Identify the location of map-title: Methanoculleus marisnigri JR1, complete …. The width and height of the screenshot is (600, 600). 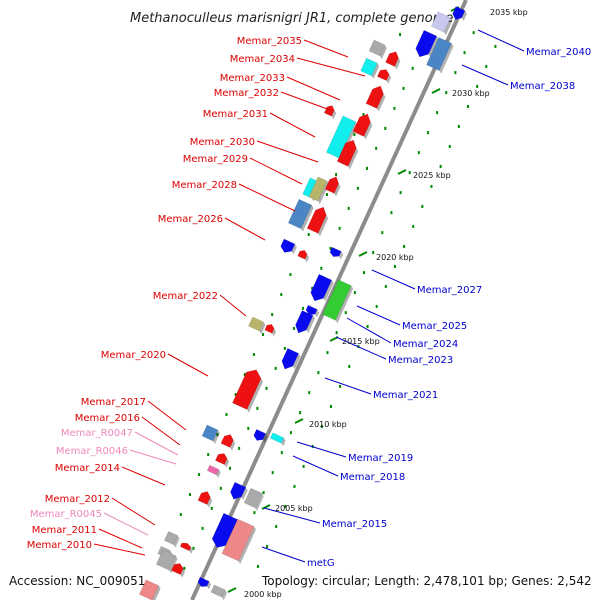
(291, 18).